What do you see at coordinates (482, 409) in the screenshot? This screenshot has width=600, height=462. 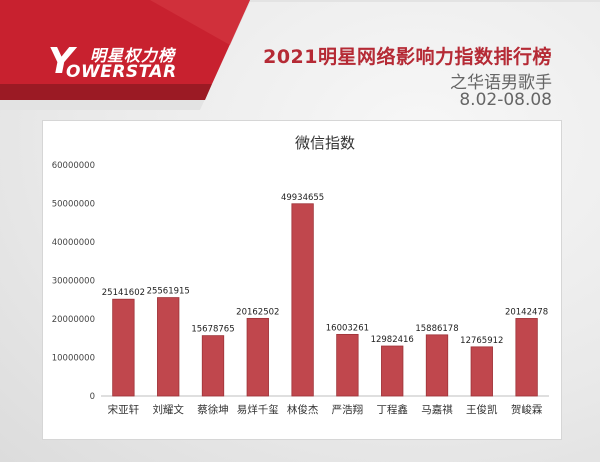 I see `x-tick-label: 王俊凯` at bounding box center [482, 409].